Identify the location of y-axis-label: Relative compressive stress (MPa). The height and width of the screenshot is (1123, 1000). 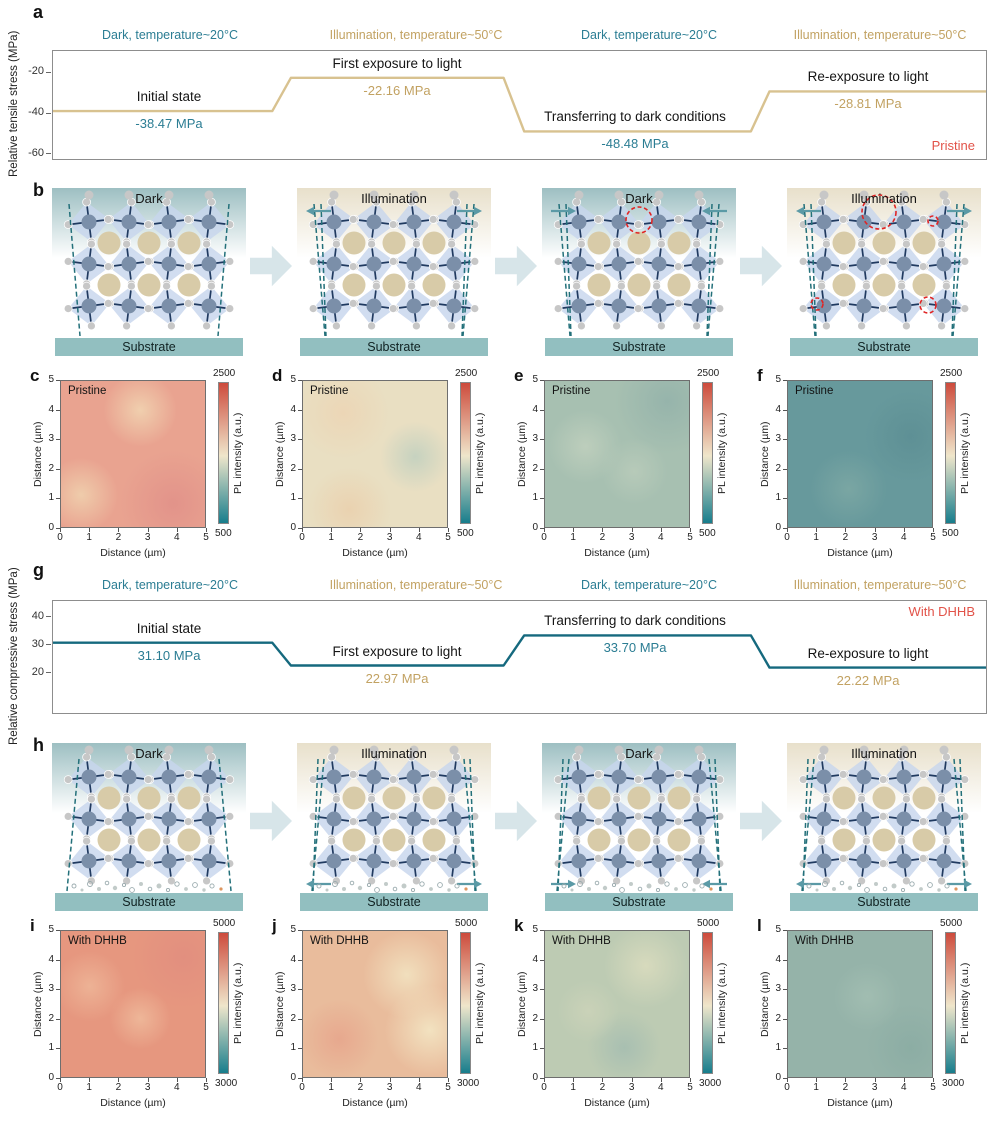
(14, 656).